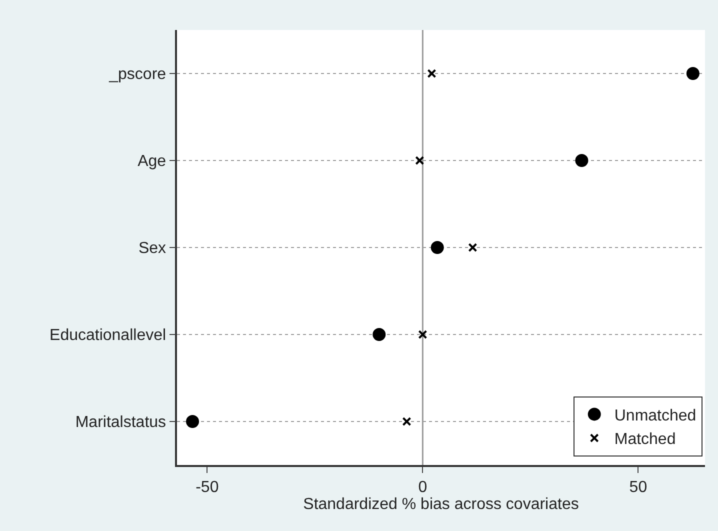 This screenshot has width=718, height=531. Describe the element at coordinates (441, 504) in the screenshot. I see `x-axis-title: Standardized % bias across covariates` at that location.